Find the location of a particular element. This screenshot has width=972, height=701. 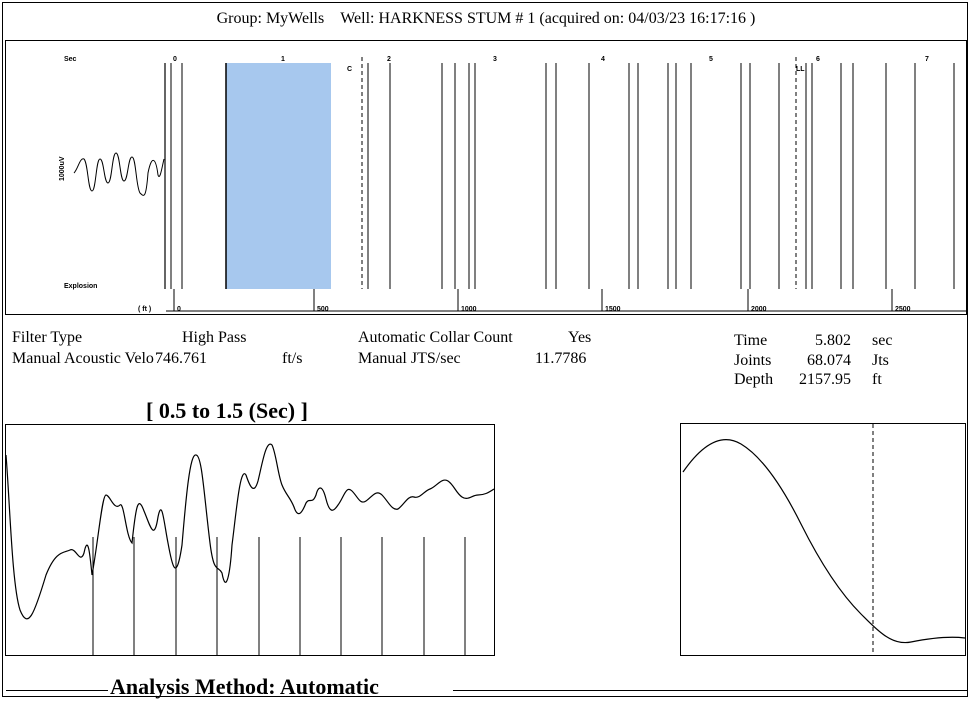

sec-label: Sec is located at coordinates (70, 59).